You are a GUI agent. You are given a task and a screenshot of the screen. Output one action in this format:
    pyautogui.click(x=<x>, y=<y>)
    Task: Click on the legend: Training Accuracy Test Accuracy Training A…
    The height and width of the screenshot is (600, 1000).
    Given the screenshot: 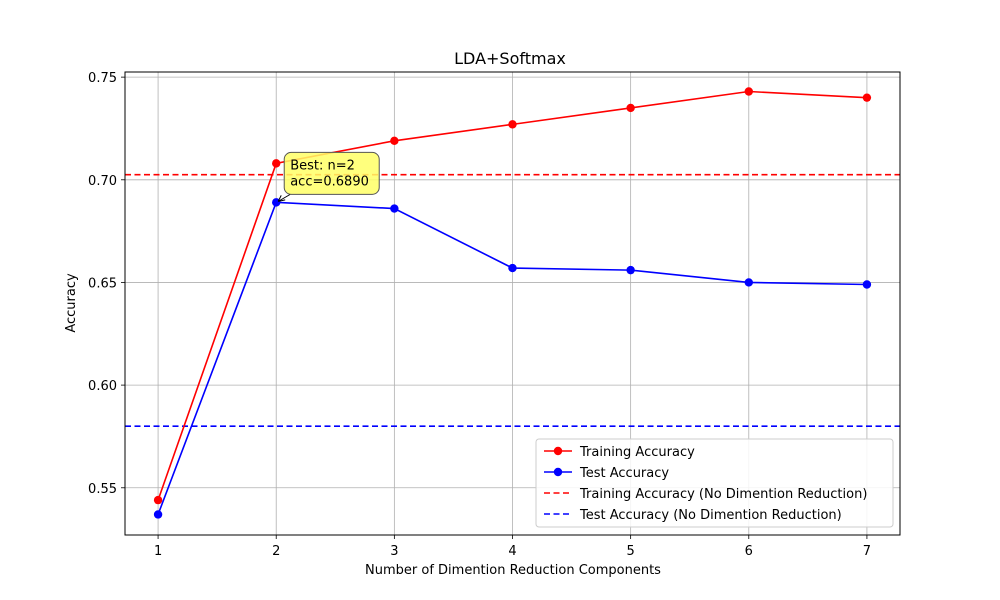 What is the action you would take?
    pyautogui.click(x=714, y=483)
    